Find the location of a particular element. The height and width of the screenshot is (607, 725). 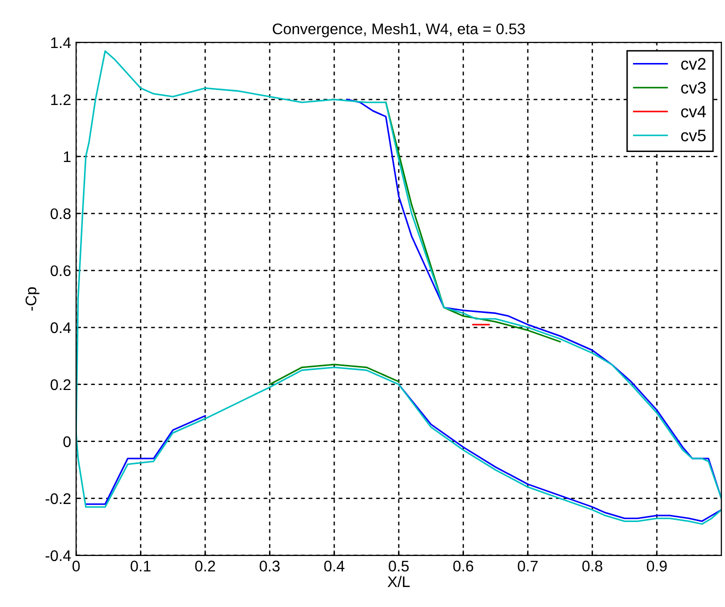

y-tick-label: 0.4 is located at coordinates (60, 328).